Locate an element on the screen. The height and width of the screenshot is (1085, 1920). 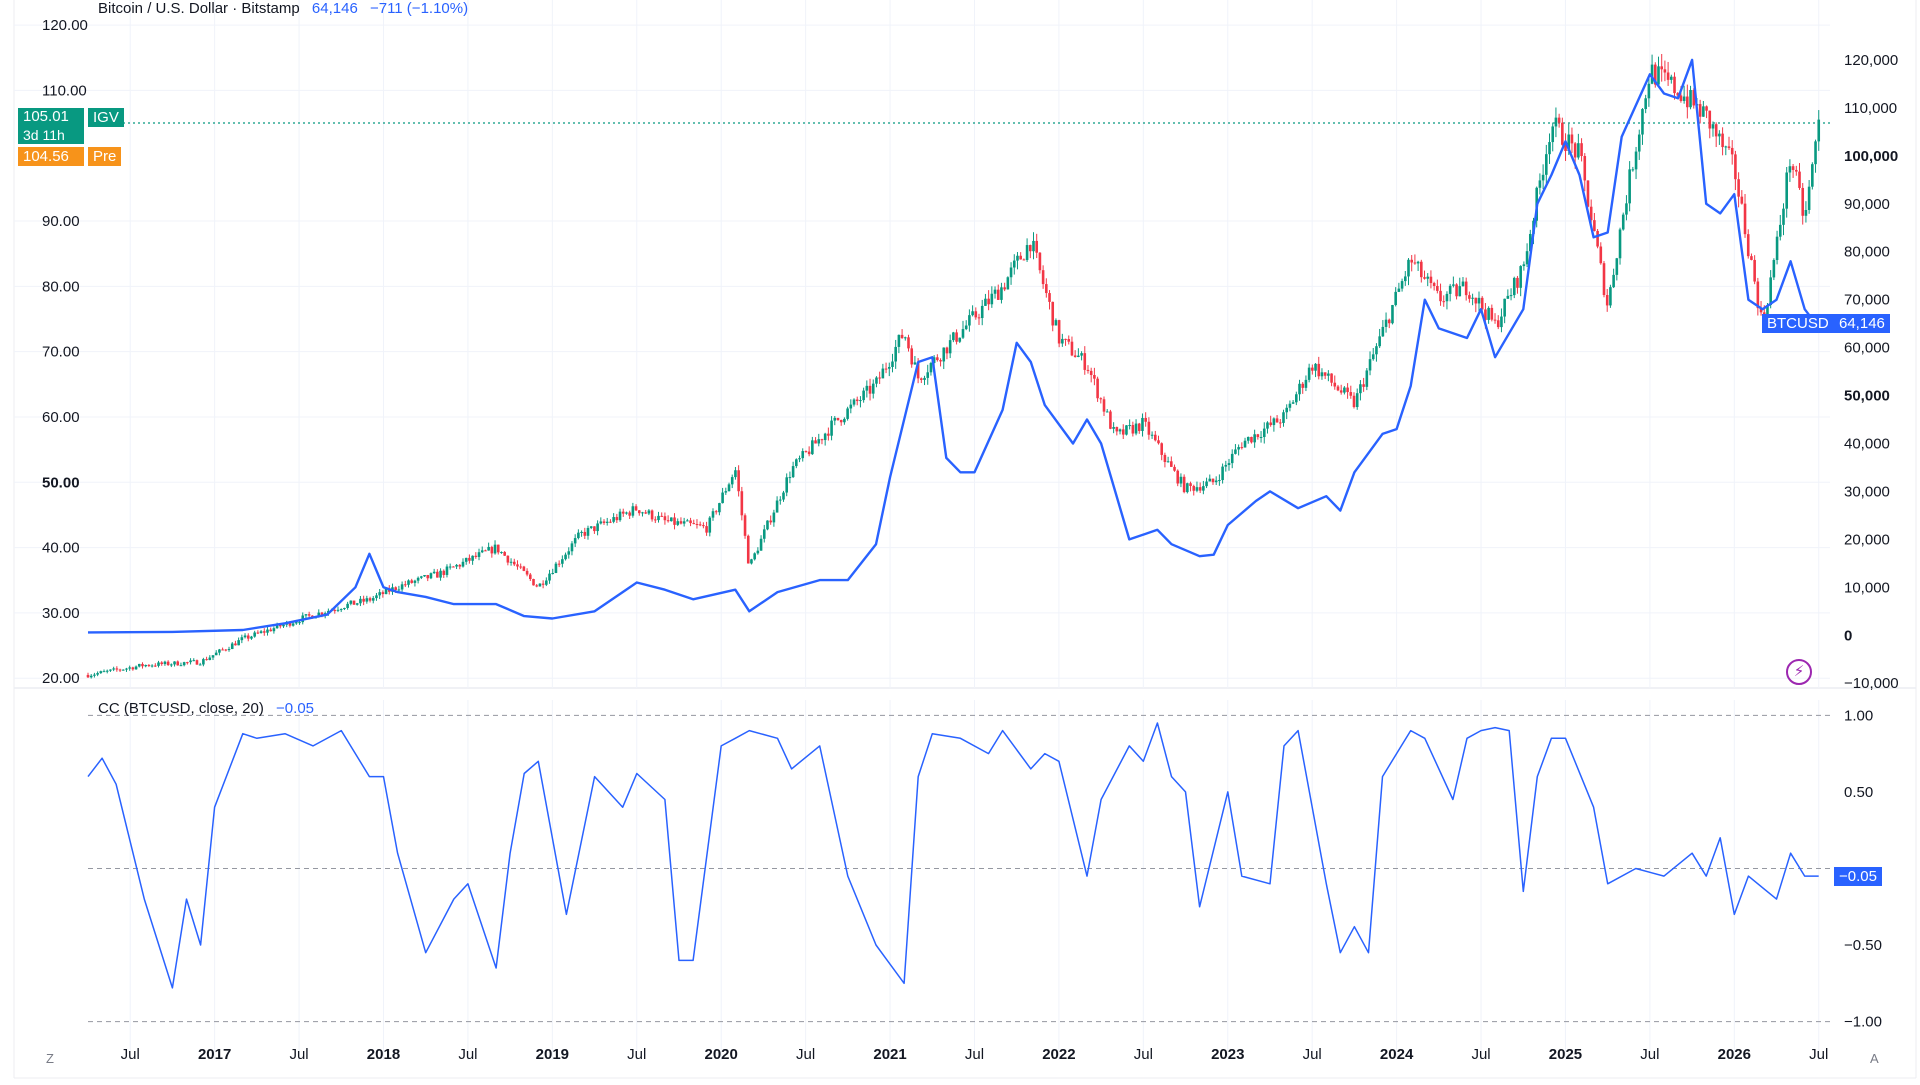
auto-scale-left-button: Z is located at coordinates (50, 1058).